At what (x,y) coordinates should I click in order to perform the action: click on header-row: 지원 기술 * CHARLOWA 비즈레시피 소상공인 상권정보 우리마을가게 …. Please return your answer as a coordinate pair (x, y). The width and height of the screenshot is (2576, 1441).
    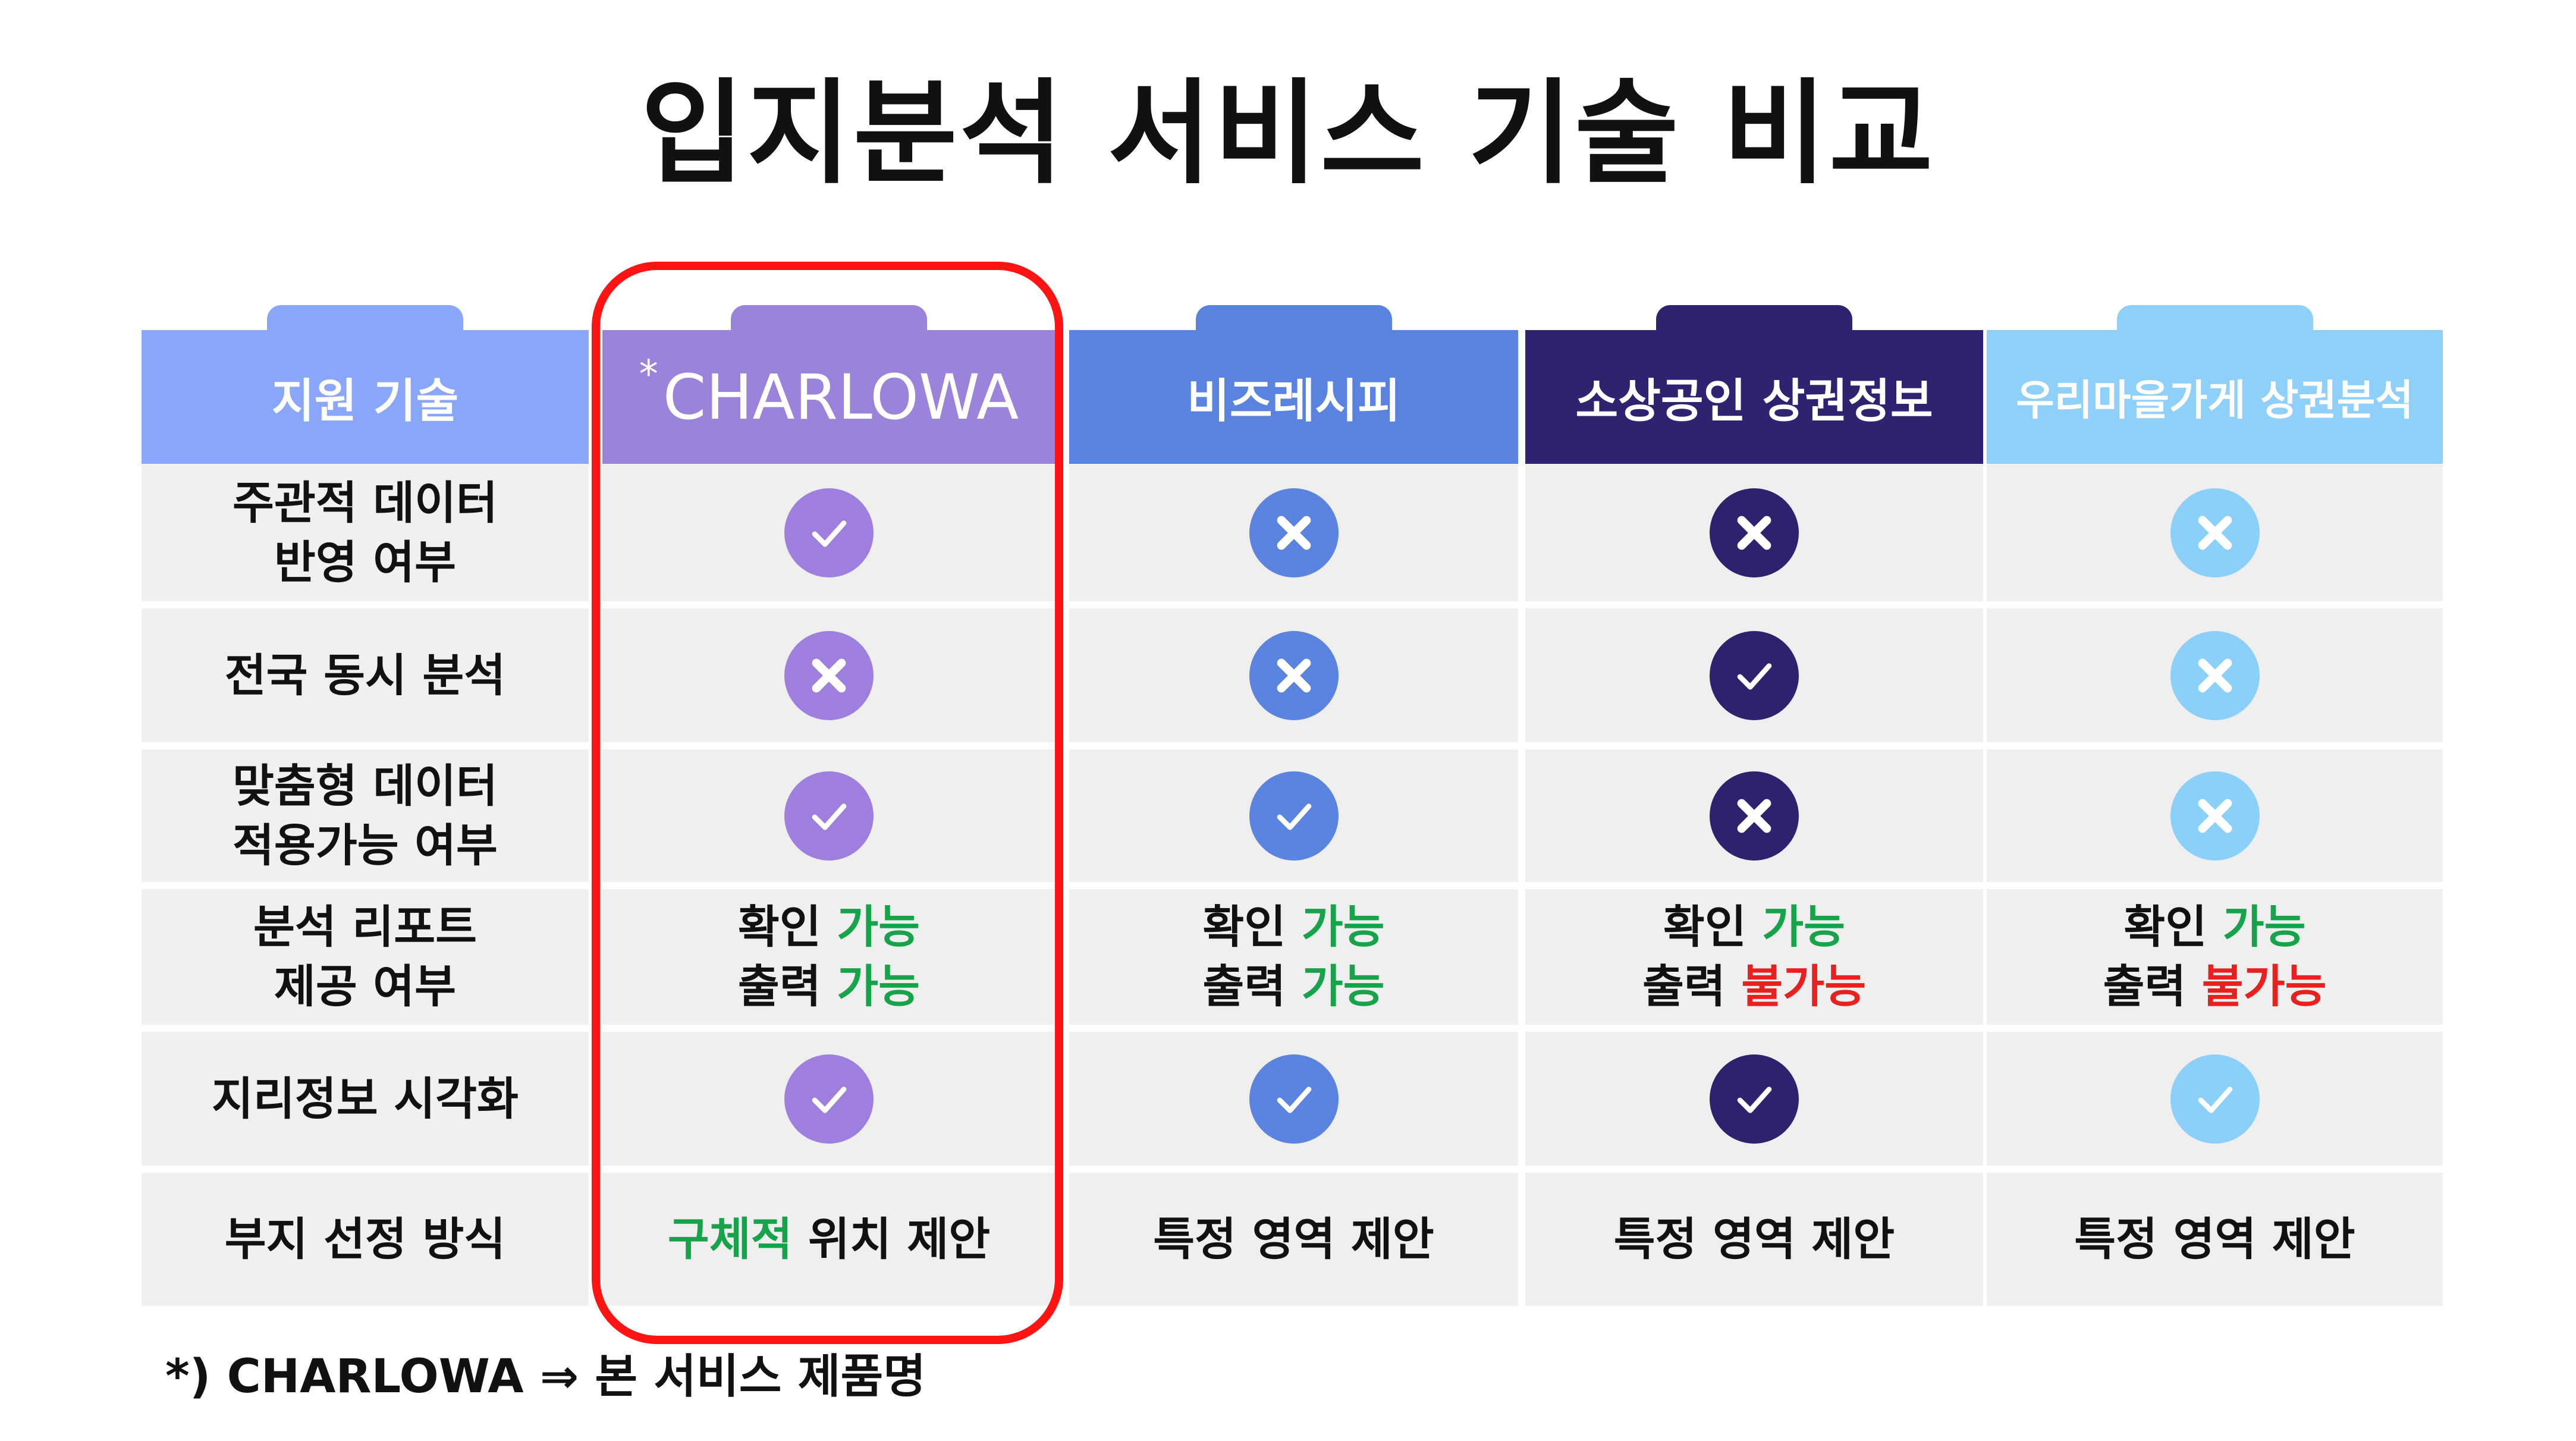
    Looking at the image, I should click on (1292, 382).